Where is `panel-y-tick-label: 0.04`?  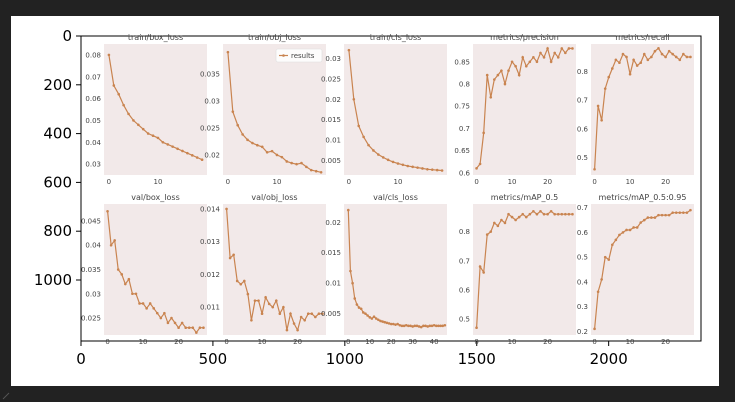
panel-y-tick-label: 0.04 is located at coordinates (93, 246).